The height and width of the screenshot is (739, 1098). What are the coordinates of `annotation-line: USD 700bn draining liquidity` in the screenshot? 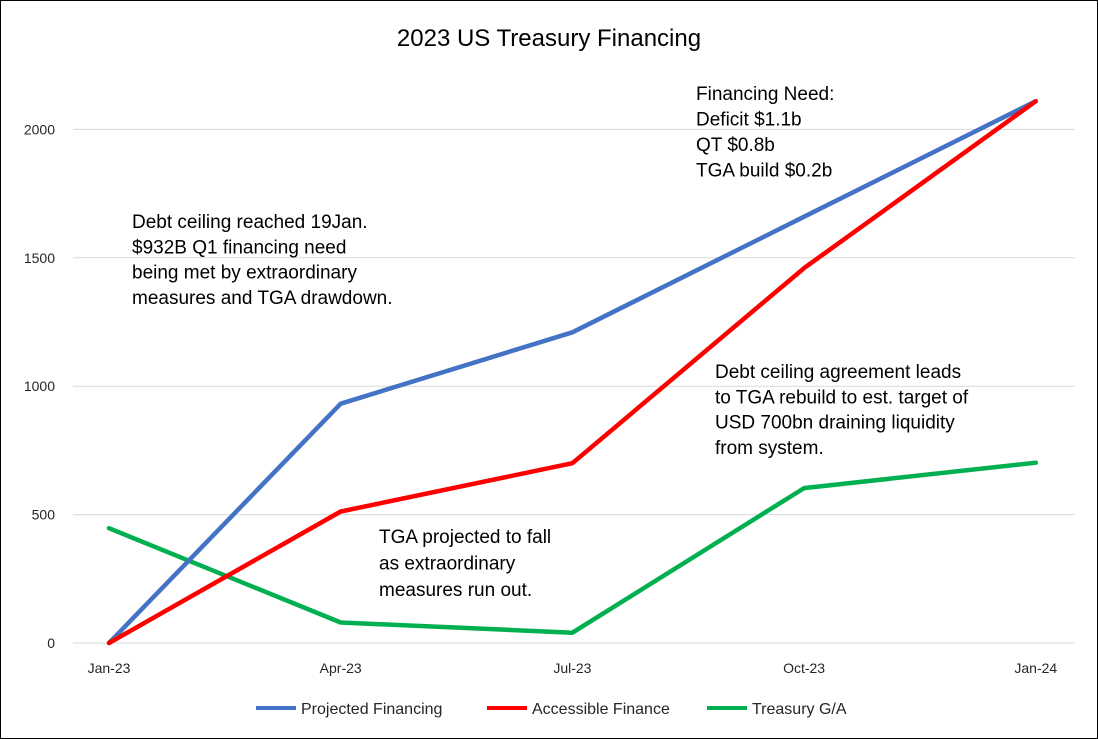 It's located at (835, 423).